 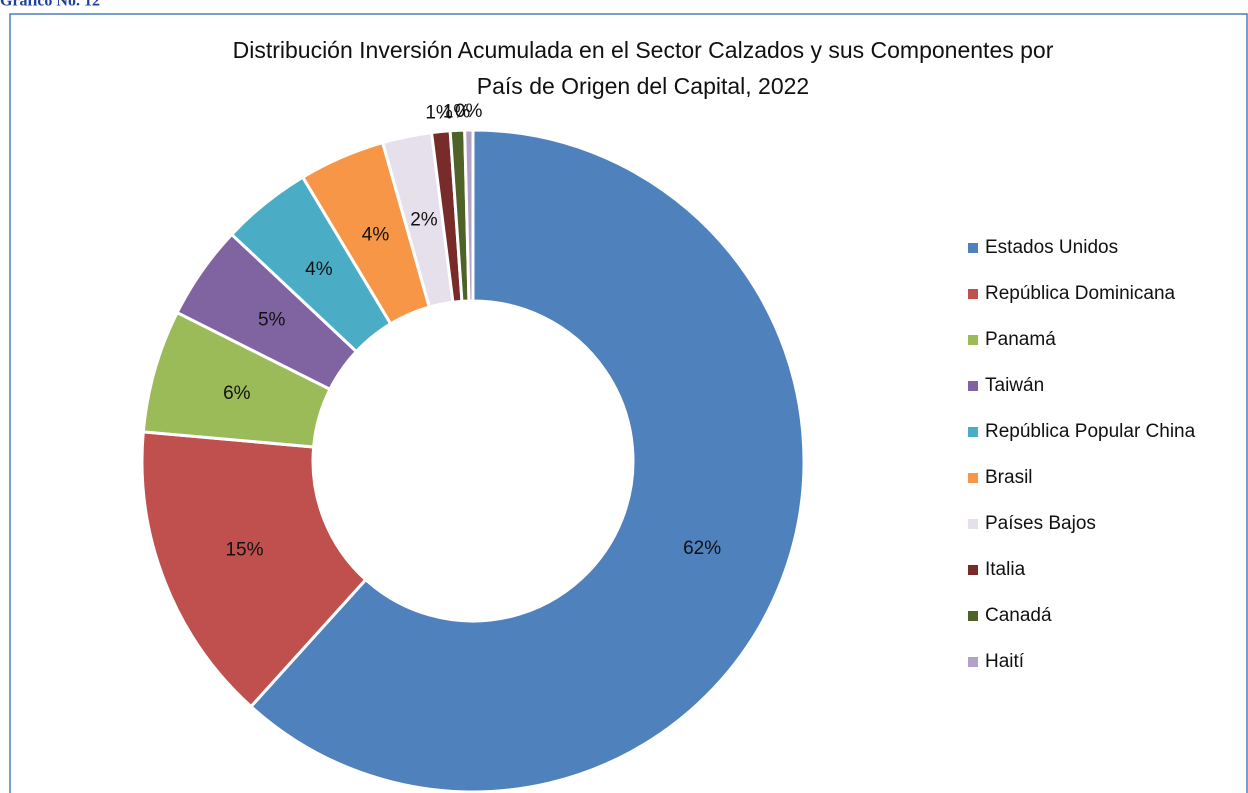 What do you see at coordinates (50, 5) in the screenshot?
I see `header: Gráfico No. 12` at bounding box center [50, 5].